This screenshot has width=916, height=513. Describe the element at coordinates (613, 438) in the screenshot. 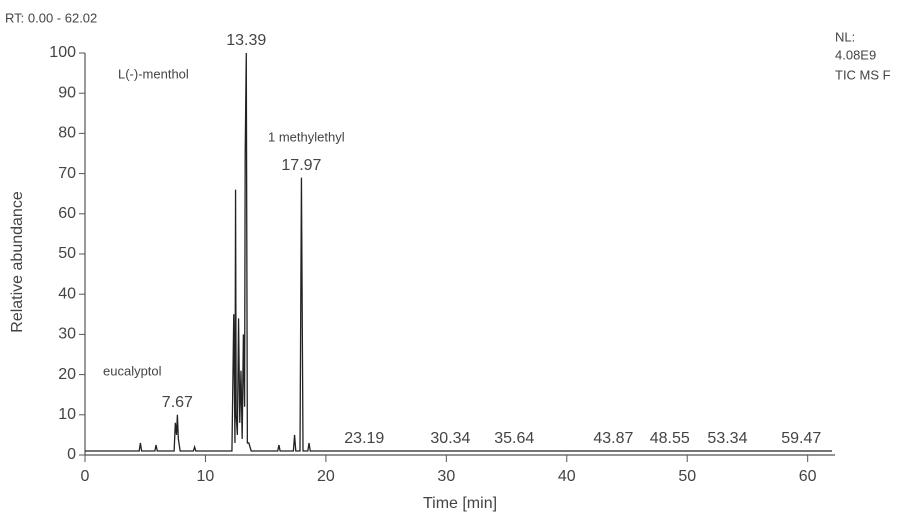

I see `peak-label: 43.87` at that location.